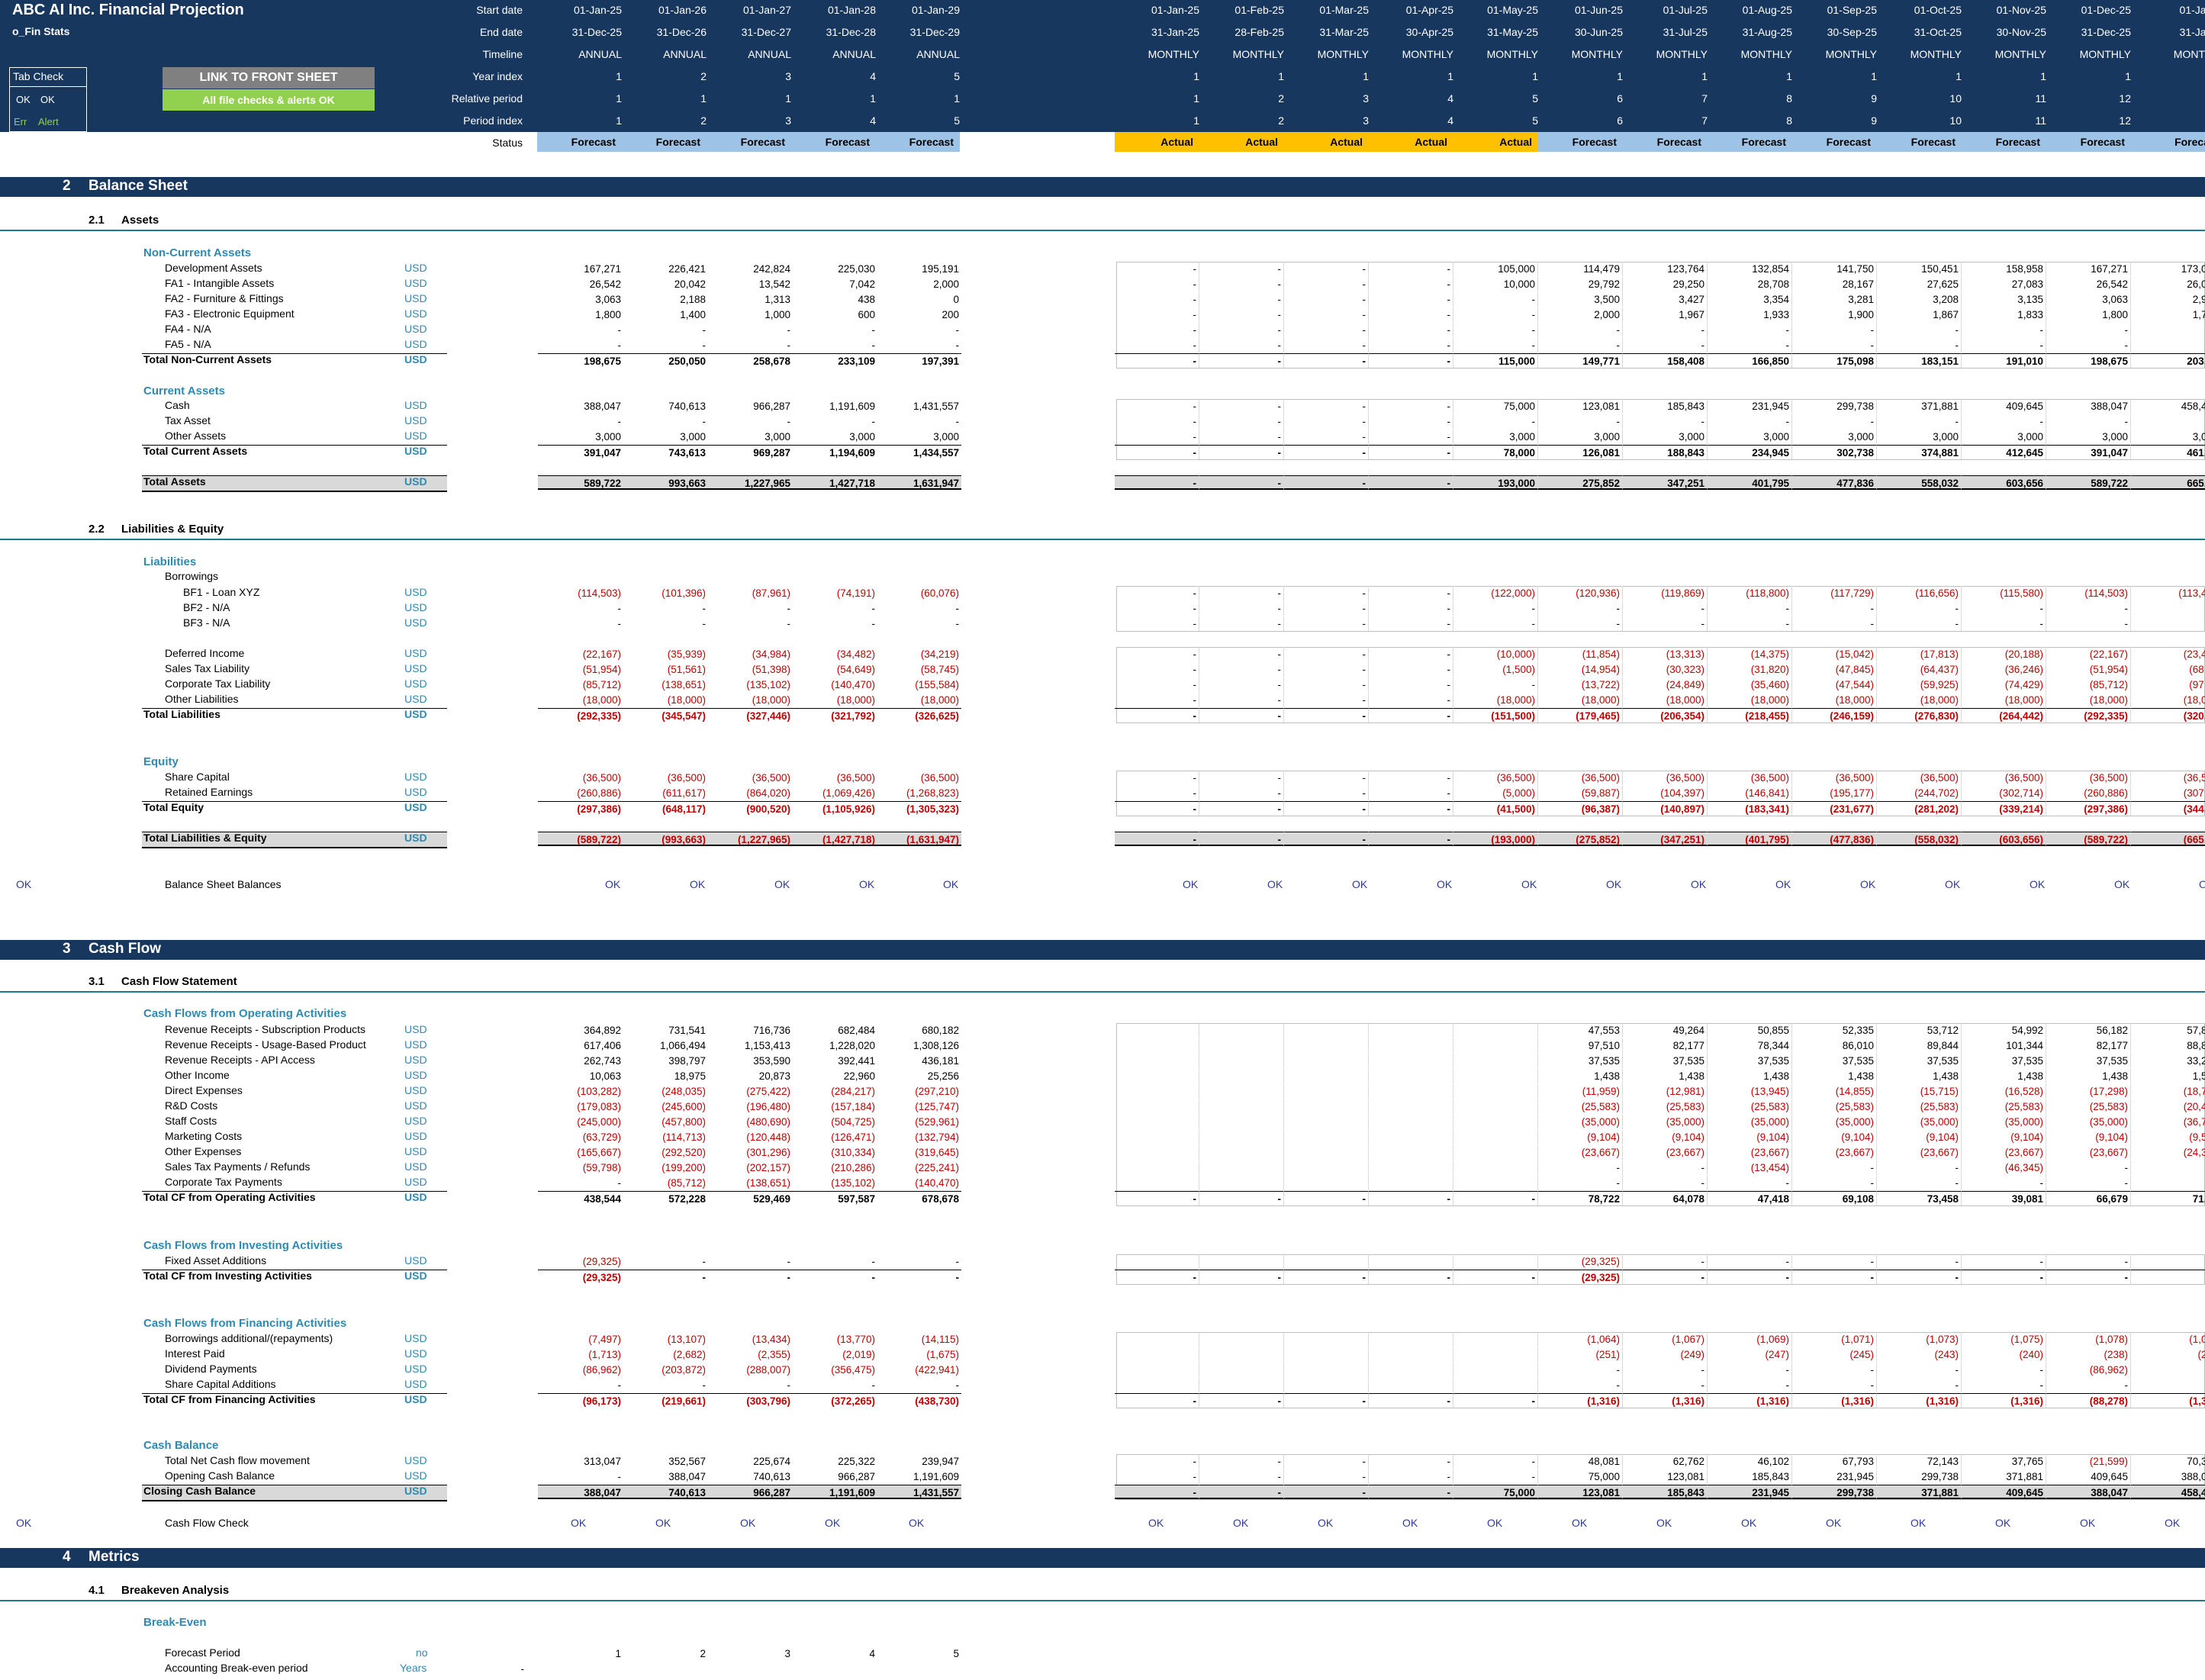 The width and height of the screenshot is (2205, 1680). What do you see at coordinates (1919, 700) in the screenshot?
I see `monthly-value: (18,000)` at bounding box center [1919, 700].